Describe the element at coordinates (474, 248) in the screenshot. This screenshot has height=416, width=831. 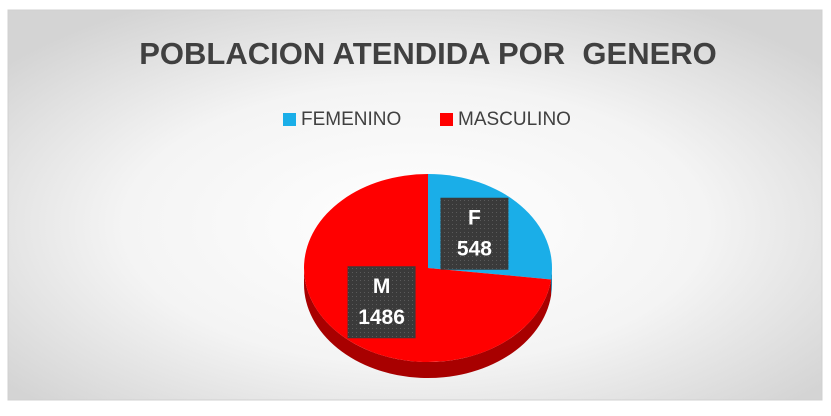
I see `data-label-value: 548` at that location.